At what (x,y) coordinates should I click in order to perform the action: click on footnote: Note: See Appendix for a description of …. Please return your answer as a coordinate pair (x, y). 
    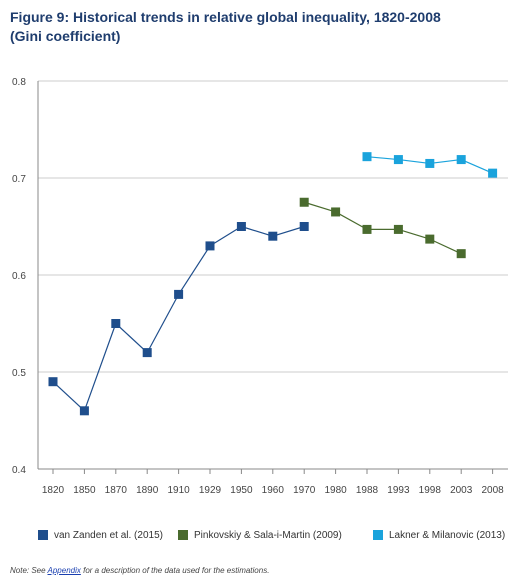
    Looking at the image, I should click on (139, 570).